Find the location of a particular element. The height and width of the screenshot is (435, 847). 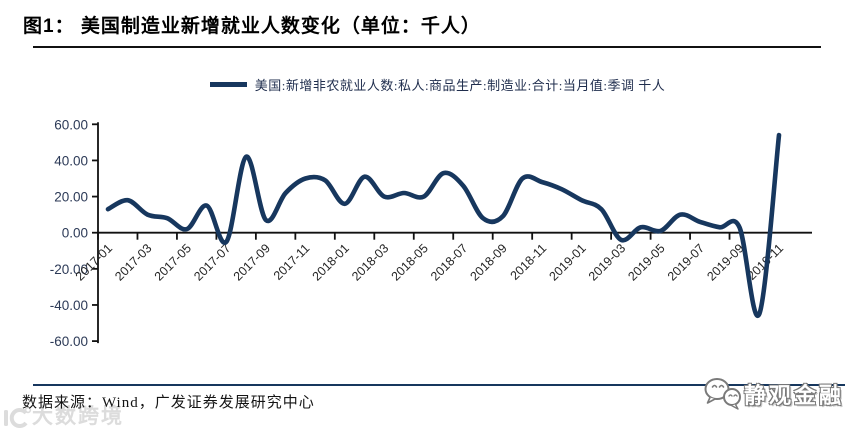

x-axis-label: 2019-07 is located at coordinates (686, 262).